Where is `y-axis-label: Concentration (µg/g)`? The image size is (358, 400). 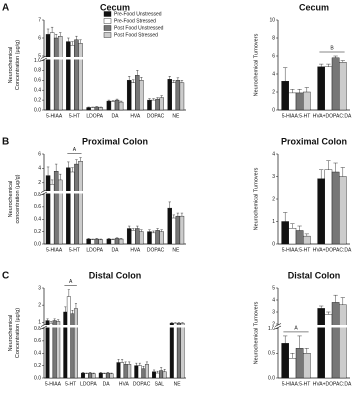
y-axis-label: Concentration (µg/g) is located at coordinates (18, 65).